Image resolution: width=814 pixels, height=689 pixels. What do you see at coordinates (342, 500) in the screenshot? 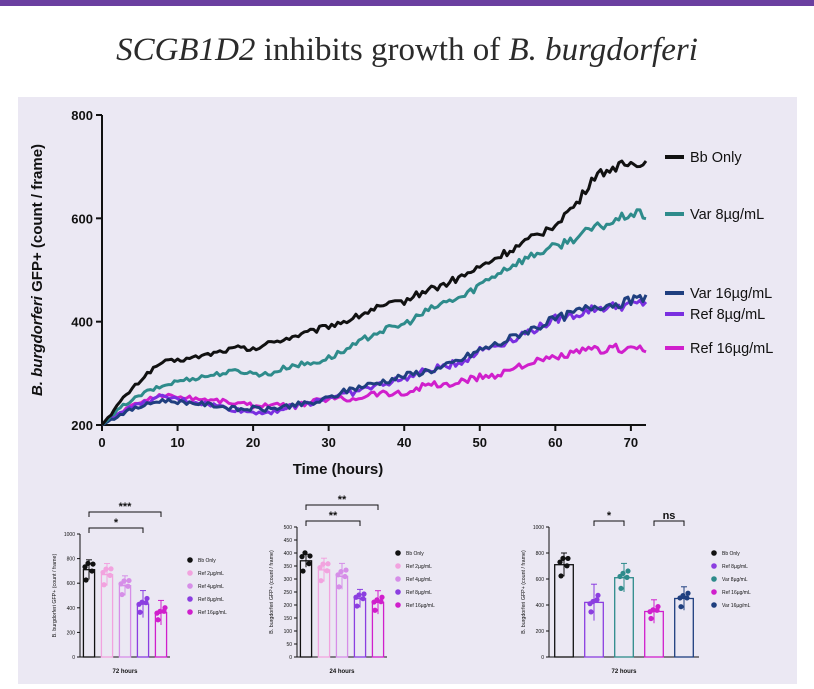
I see `significance-label: **` at bounding box center [342, 500].